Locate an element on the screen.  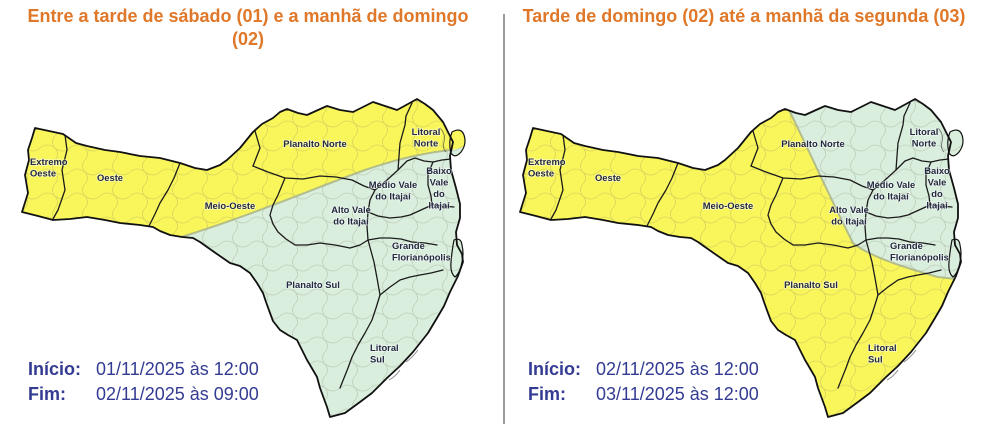
fim-value: 02/11/2025 às 09:00 is located at coordinates (177, 393).